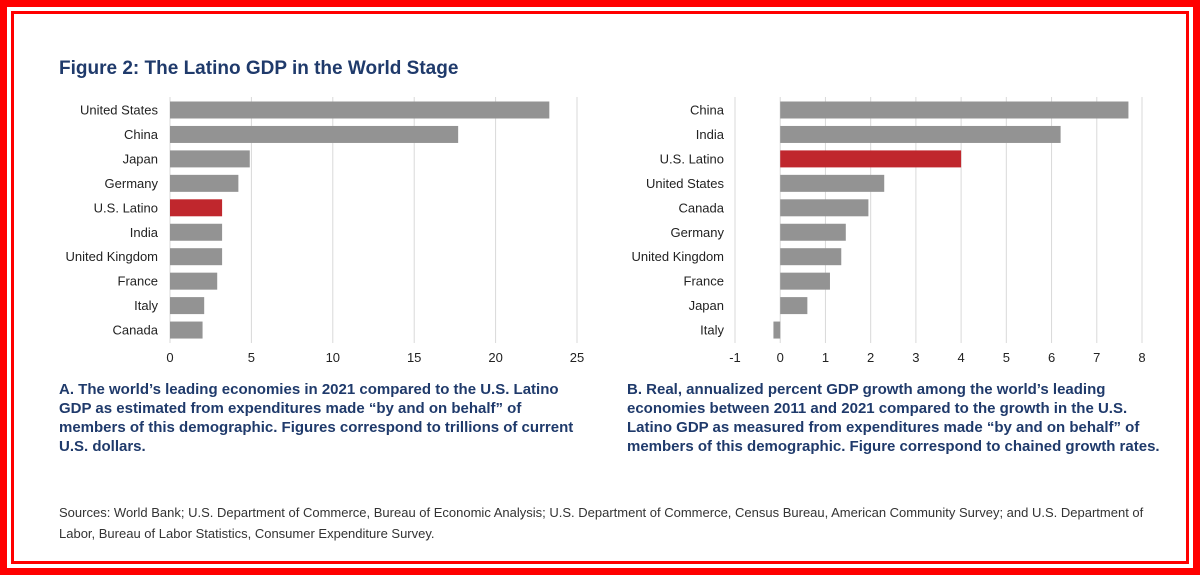 The width and height of the screenshot is (1200, 575). I want to click on x-tick-label: 20, so click(495, 357).